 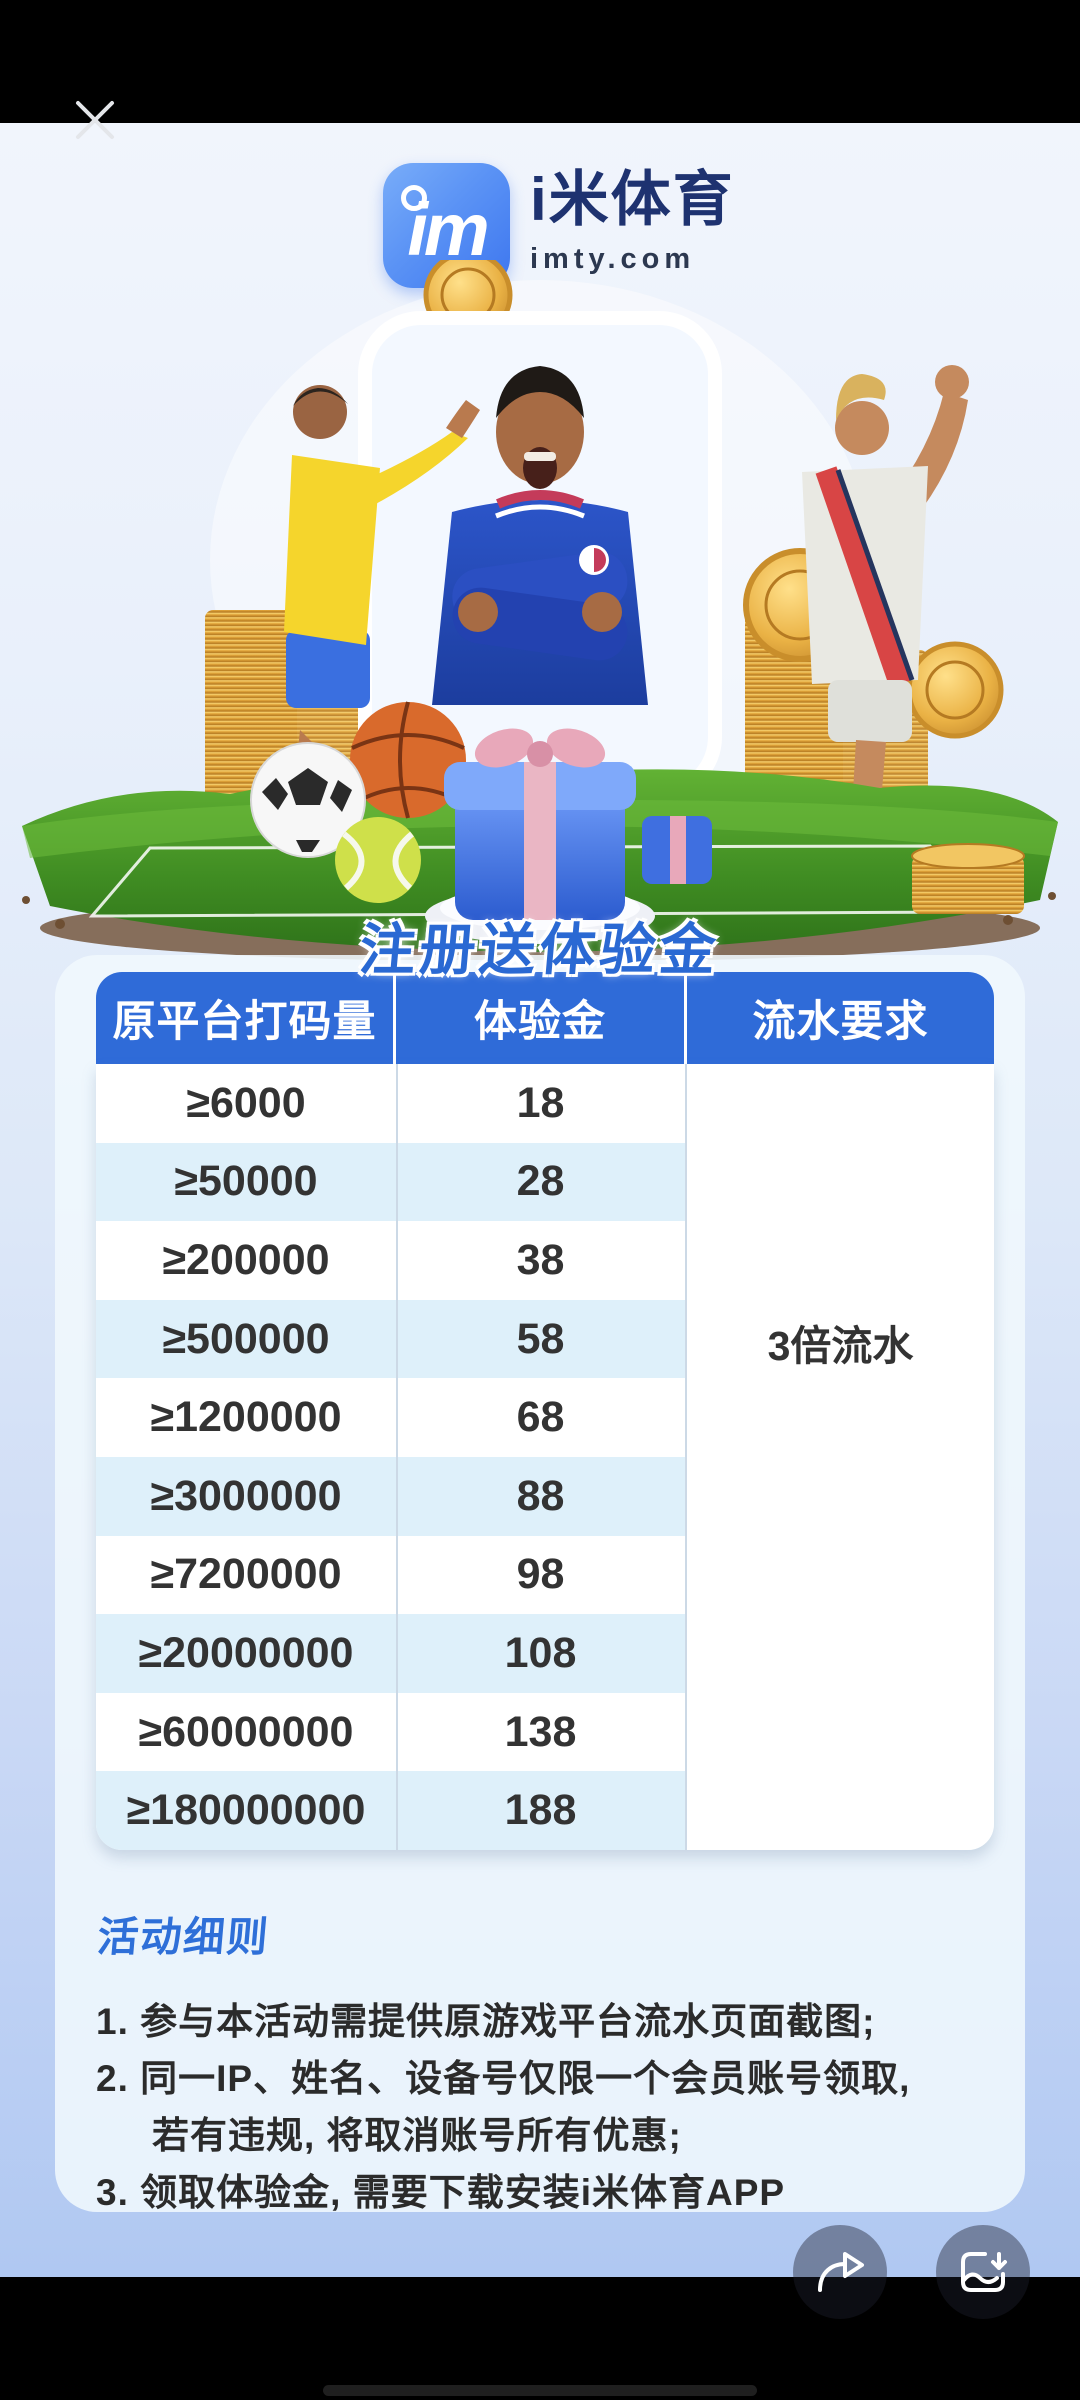 What do you see at coordinates (568, 836) in the screenshot?
I see `gift-box-illustration` at bounding box center [568, 836].